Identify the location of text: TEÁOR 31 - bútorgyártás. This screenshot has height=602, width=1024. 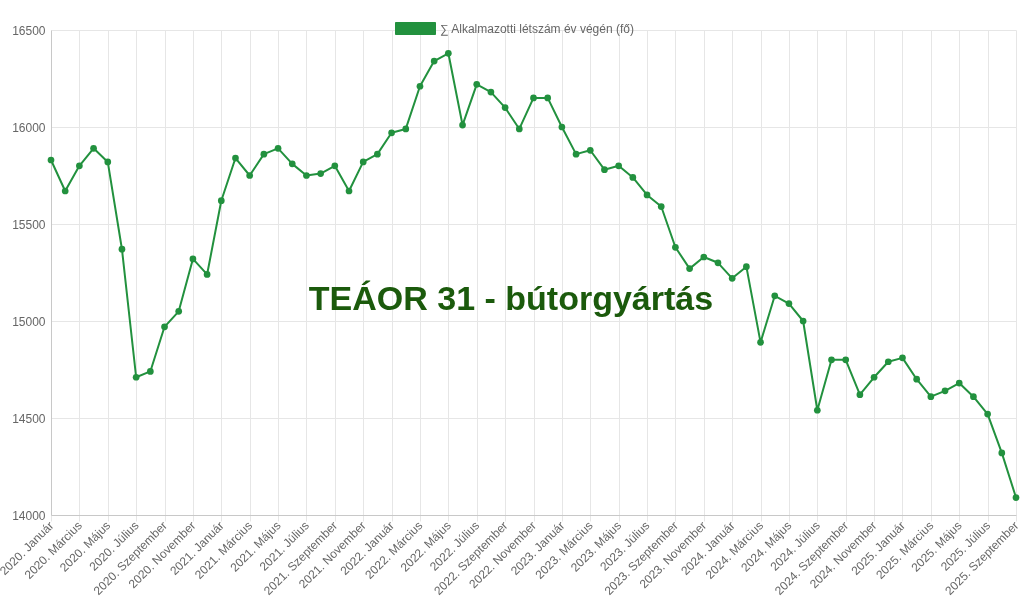
(511, 298).